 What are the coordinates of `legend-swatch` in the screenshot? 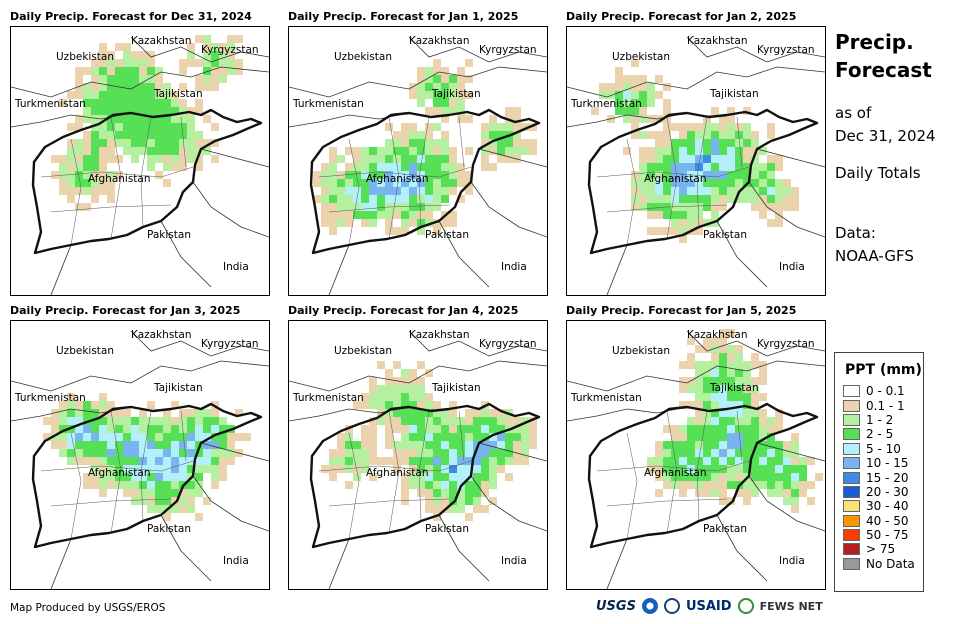 It's located at (851, 477).